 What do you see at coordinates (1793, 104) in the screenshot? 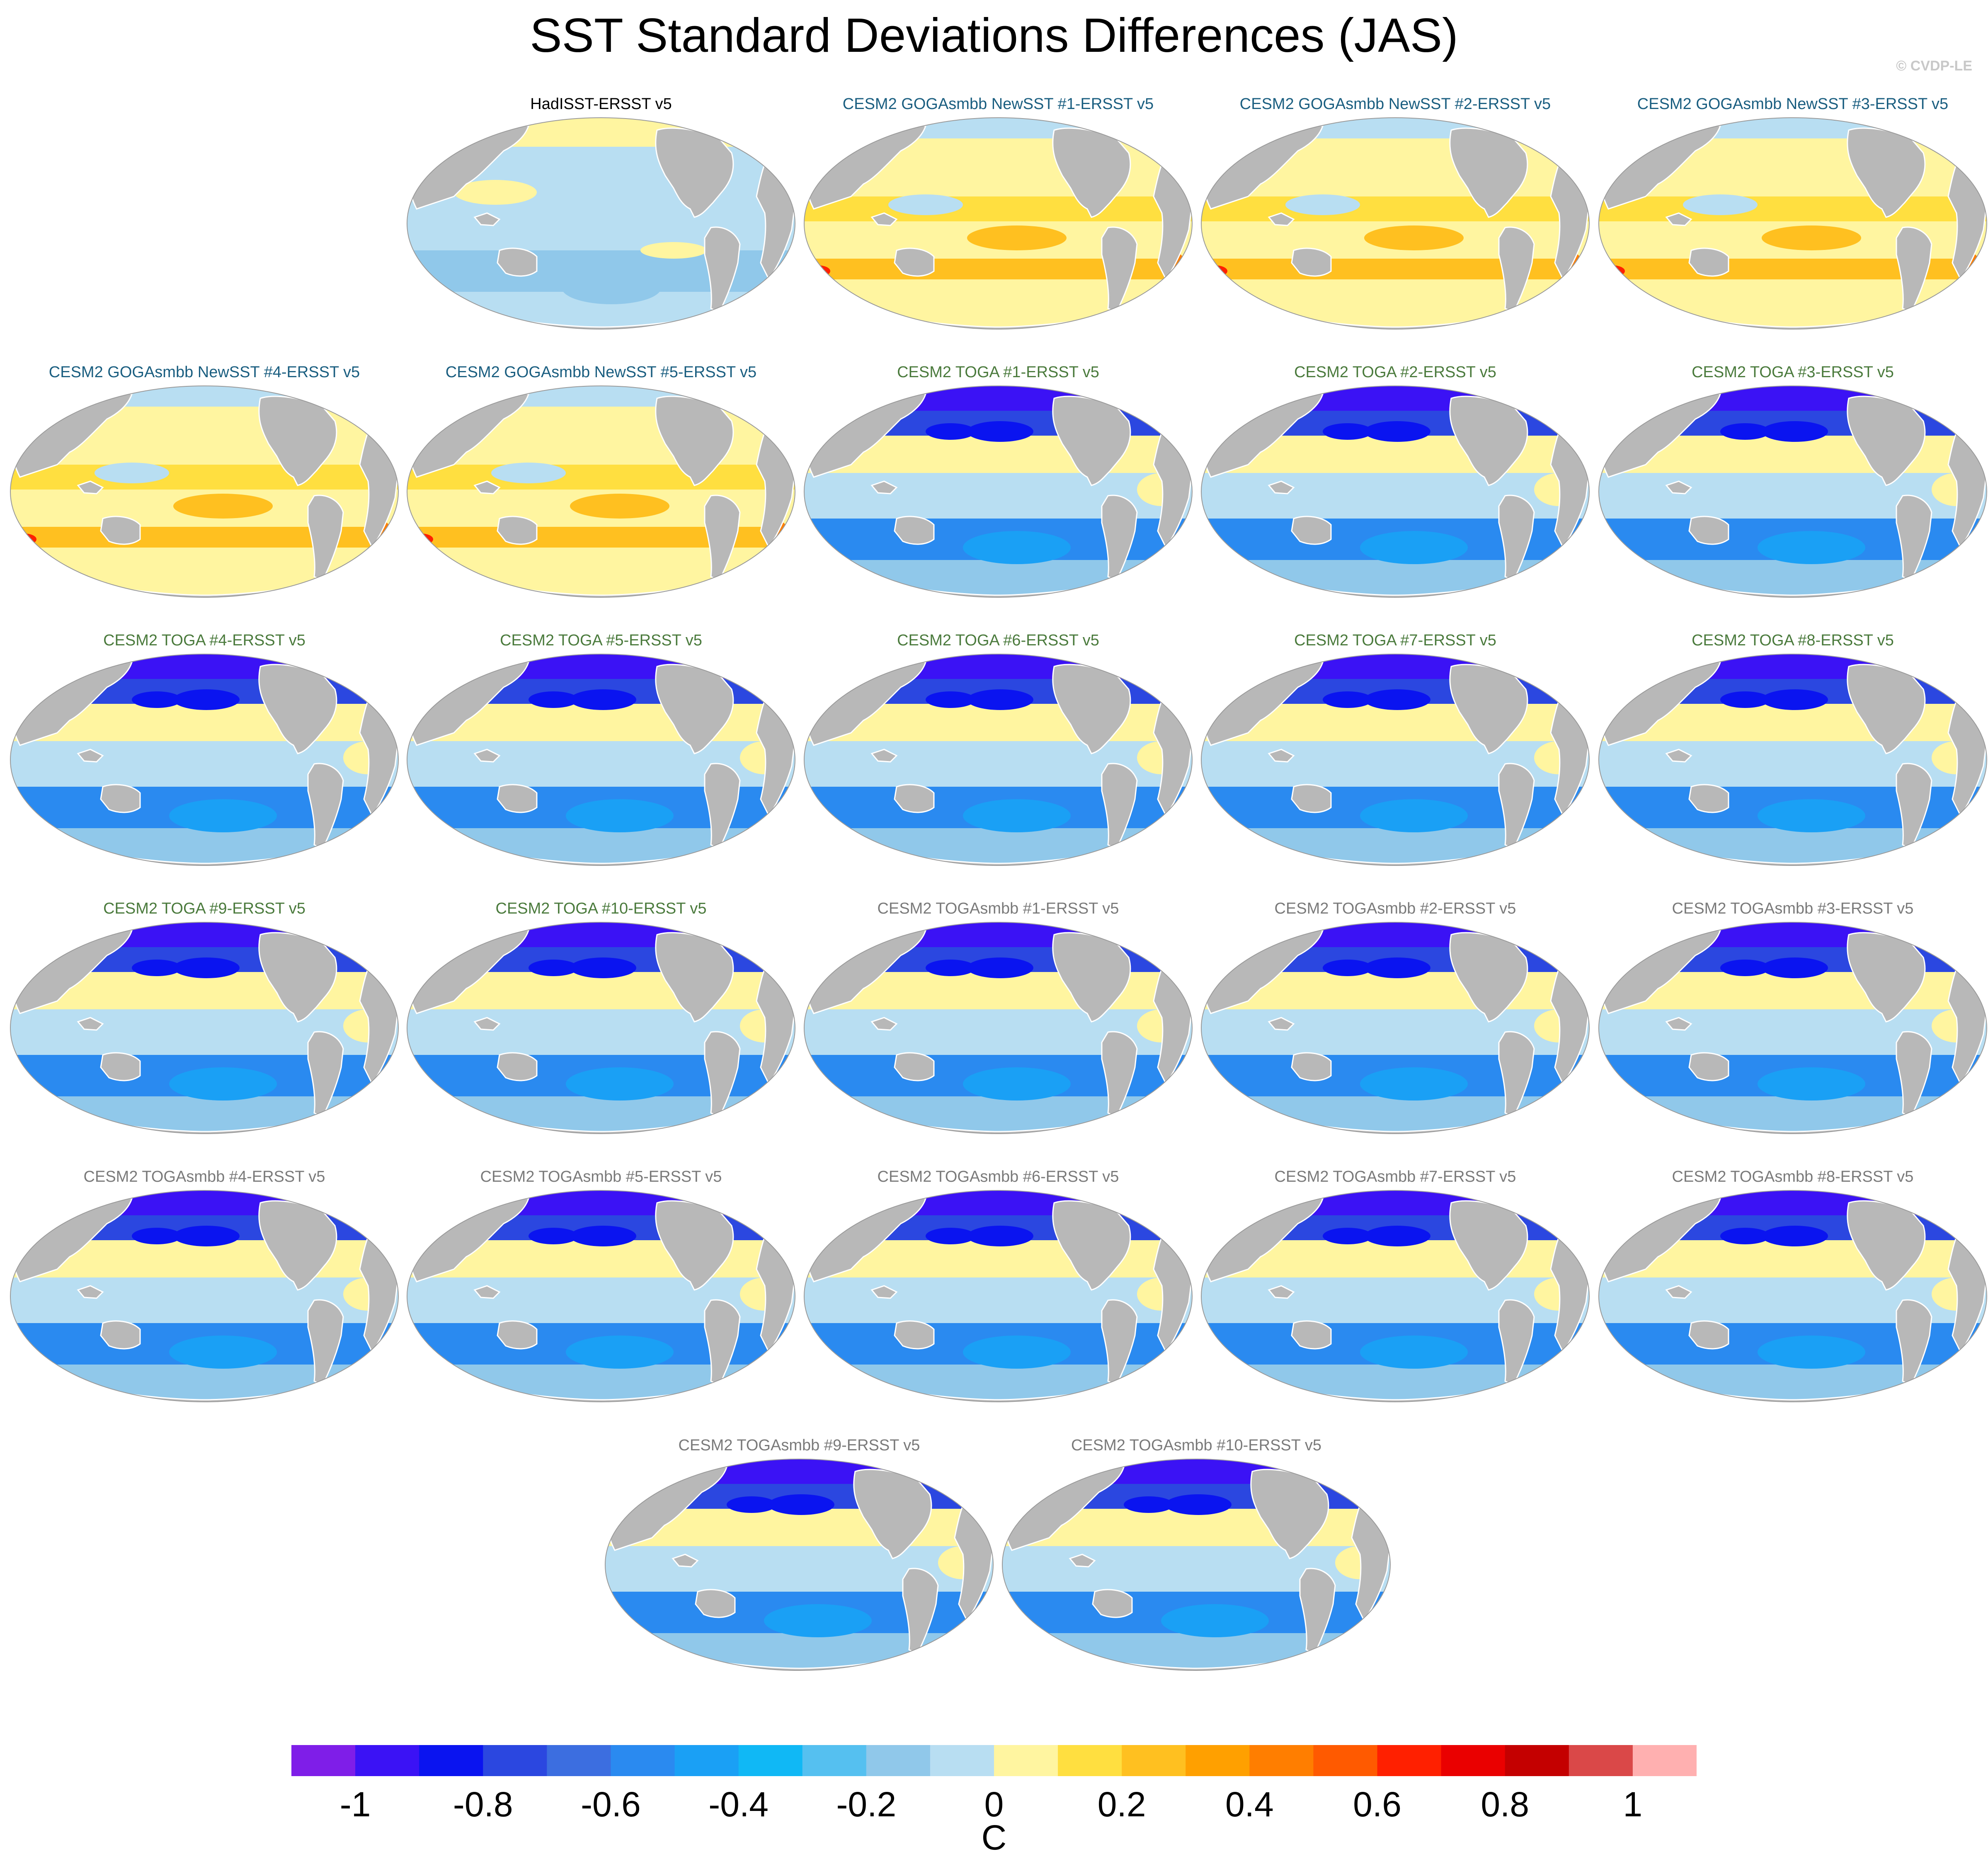
I see `panel-title: CESM2 GOGAsmbb NewSST #3-ERSST v5` at bounding box center [1793, 104].